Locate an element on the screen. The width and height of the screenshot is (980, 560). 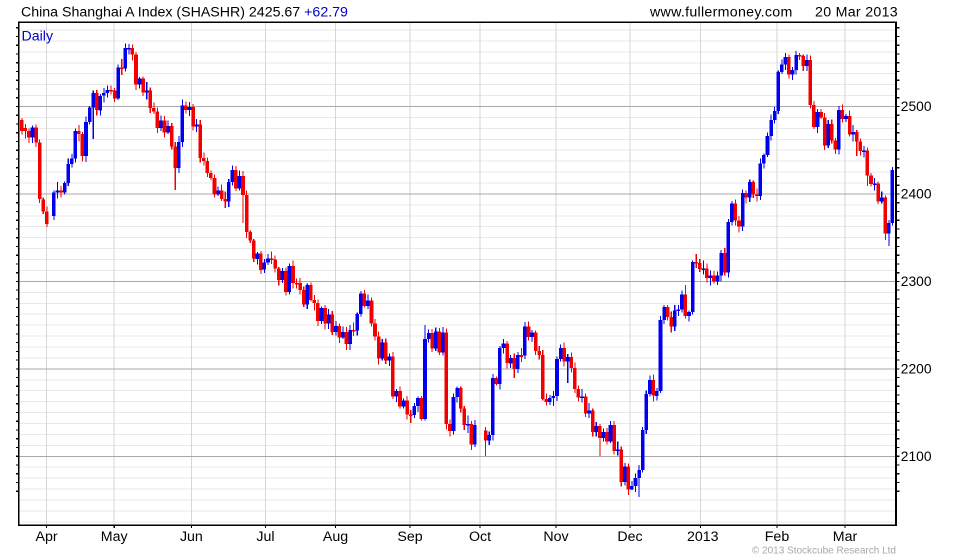
svg-text: Jun is located at coordinates (191, 537).